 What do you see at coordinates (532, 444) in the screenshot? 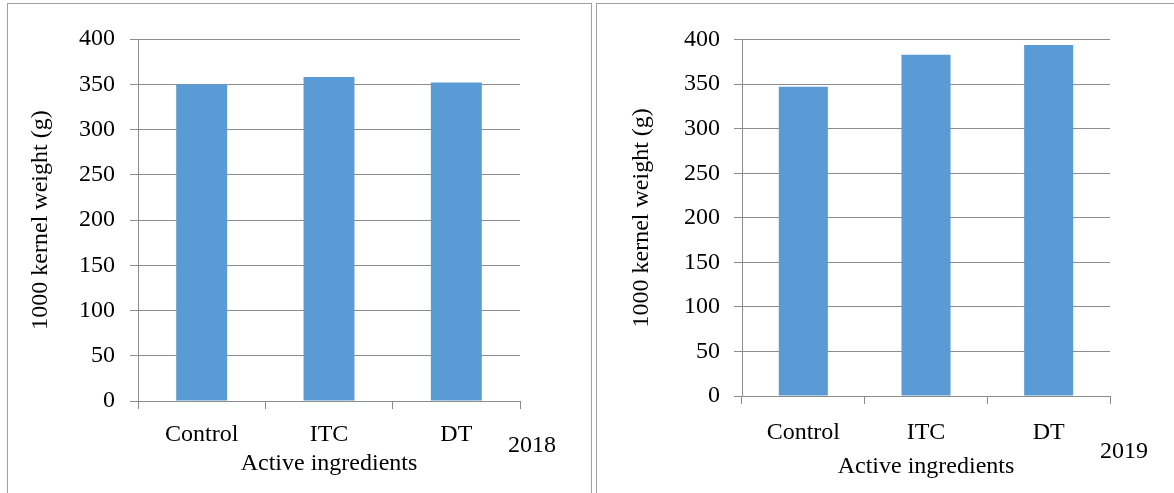
I see `text: 2018` at bounding box center [532, 444].